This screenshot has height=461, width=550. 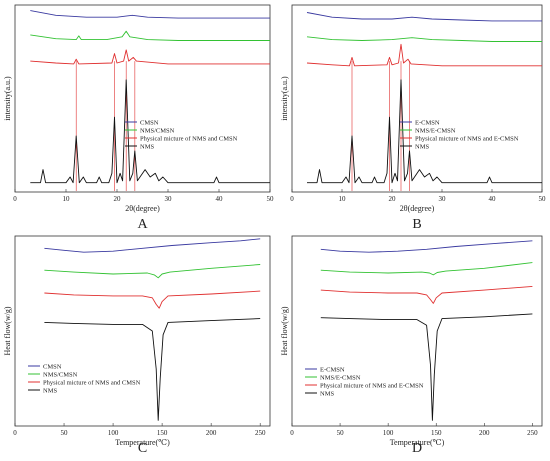 I want to click on panel-letter-c: C, so click(x=142, y=448).